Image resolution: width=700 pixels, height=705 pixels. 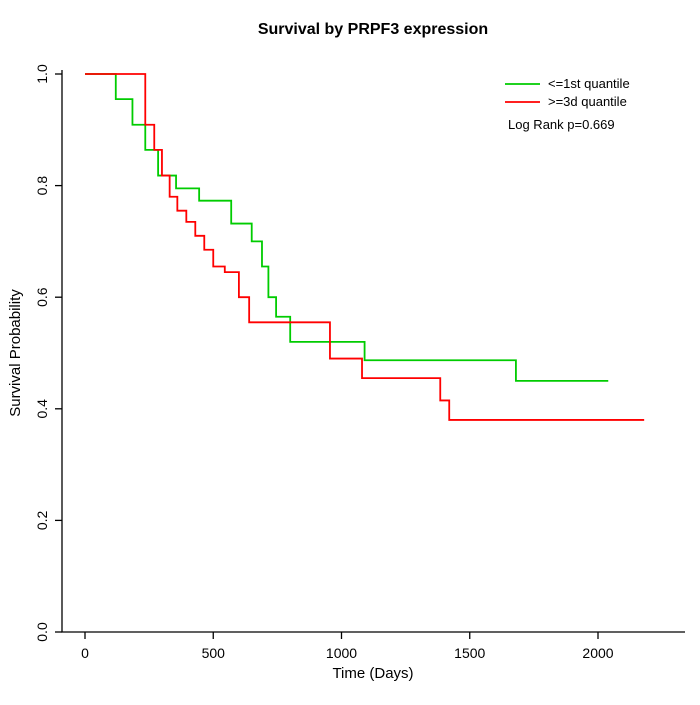 What do you see at coordinates (587, 101) in the screenshot?
I see `legend-label-third-quantile: >=3d quantile` at bounding box center [587, 101].